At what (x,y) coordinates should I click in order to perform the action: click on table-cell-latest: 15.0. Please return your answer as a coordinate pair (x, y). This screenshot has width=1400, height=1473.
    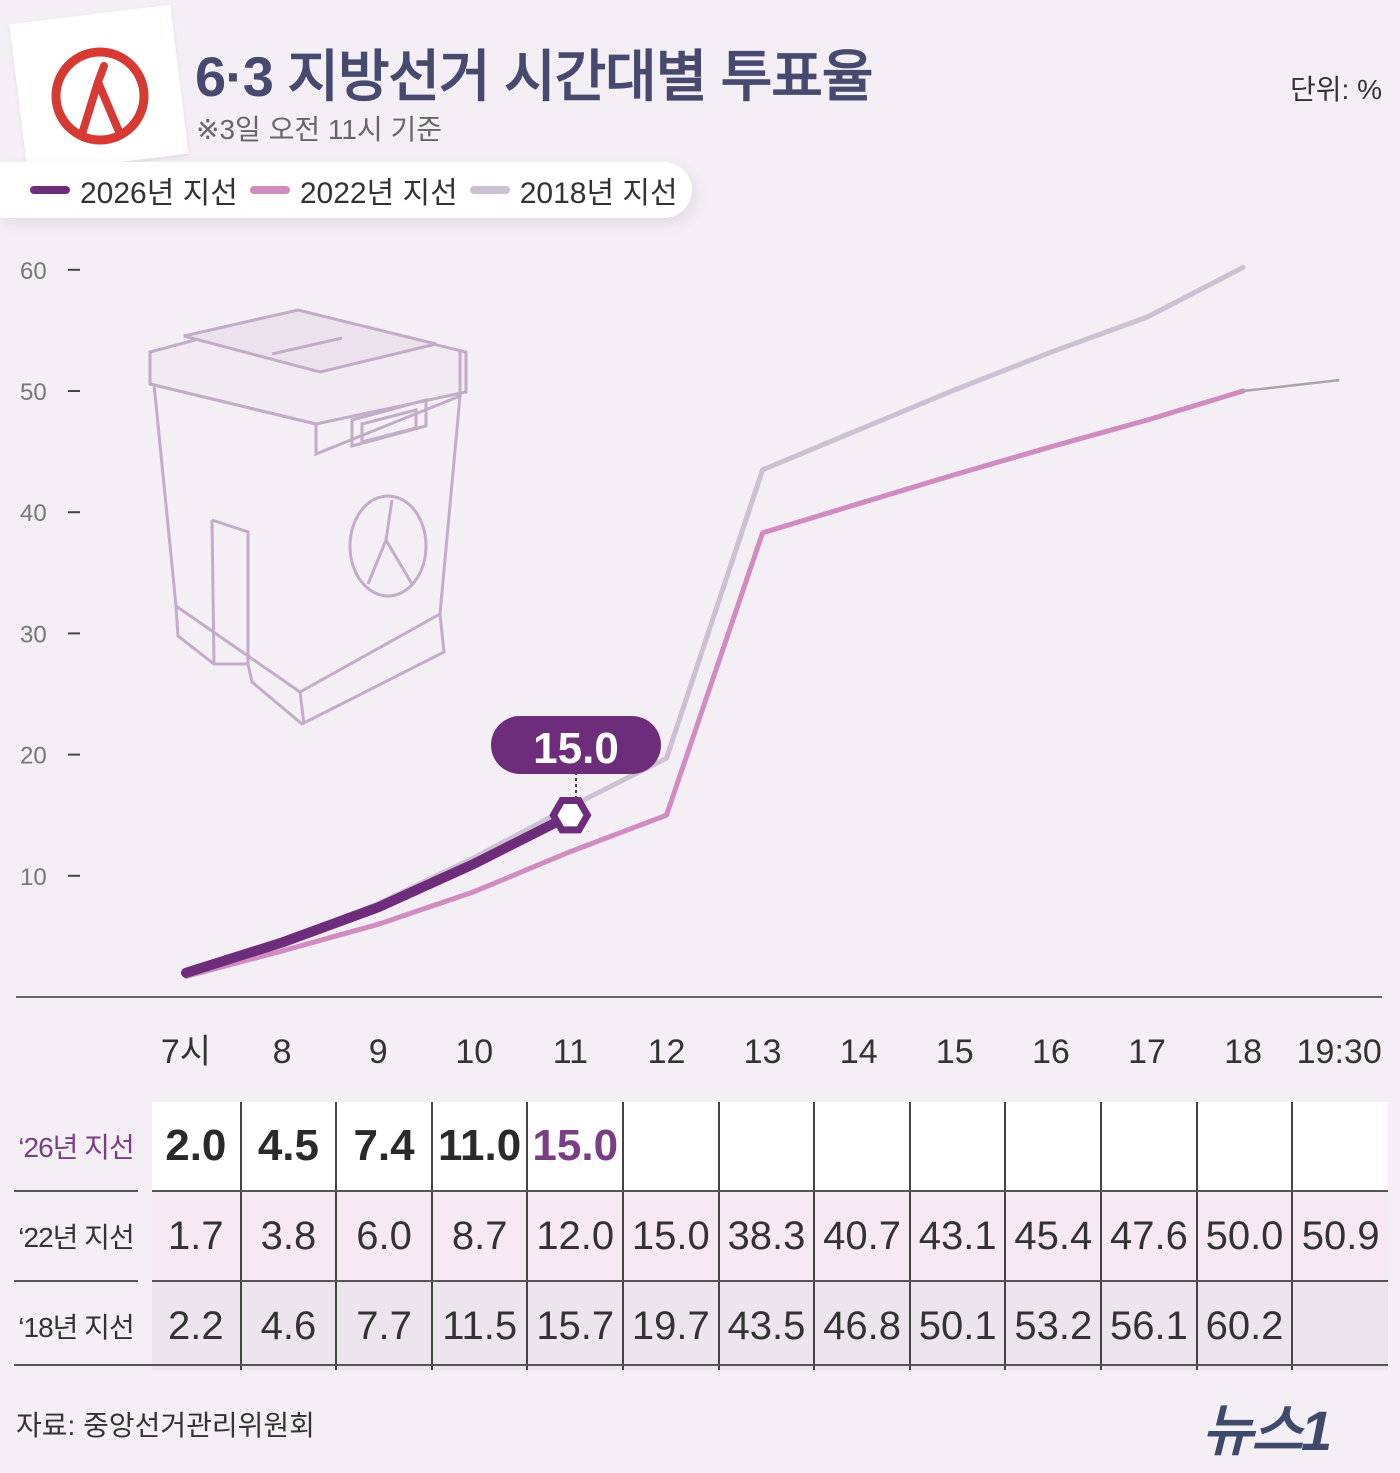
    Looking at the image, I should click on (575, 1147).